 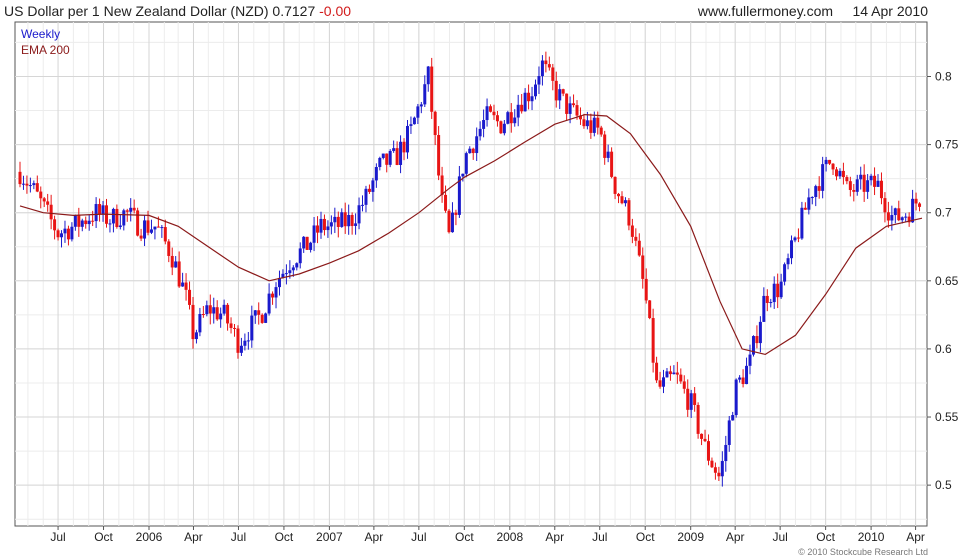 I want to click on site-link: www.fullermoney.com, so click(x=765, y=11).